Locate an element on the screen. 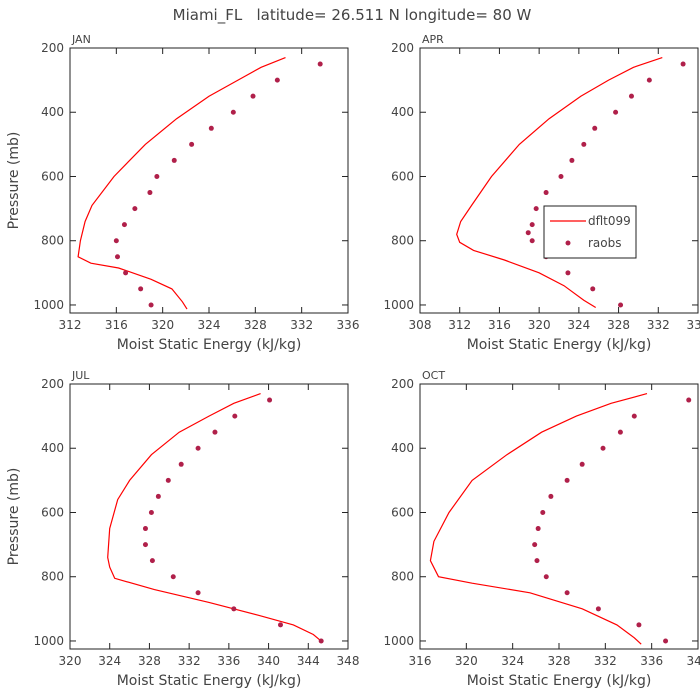  panel-oct-xtick-label: 336 is located at coordinates (651, 661).